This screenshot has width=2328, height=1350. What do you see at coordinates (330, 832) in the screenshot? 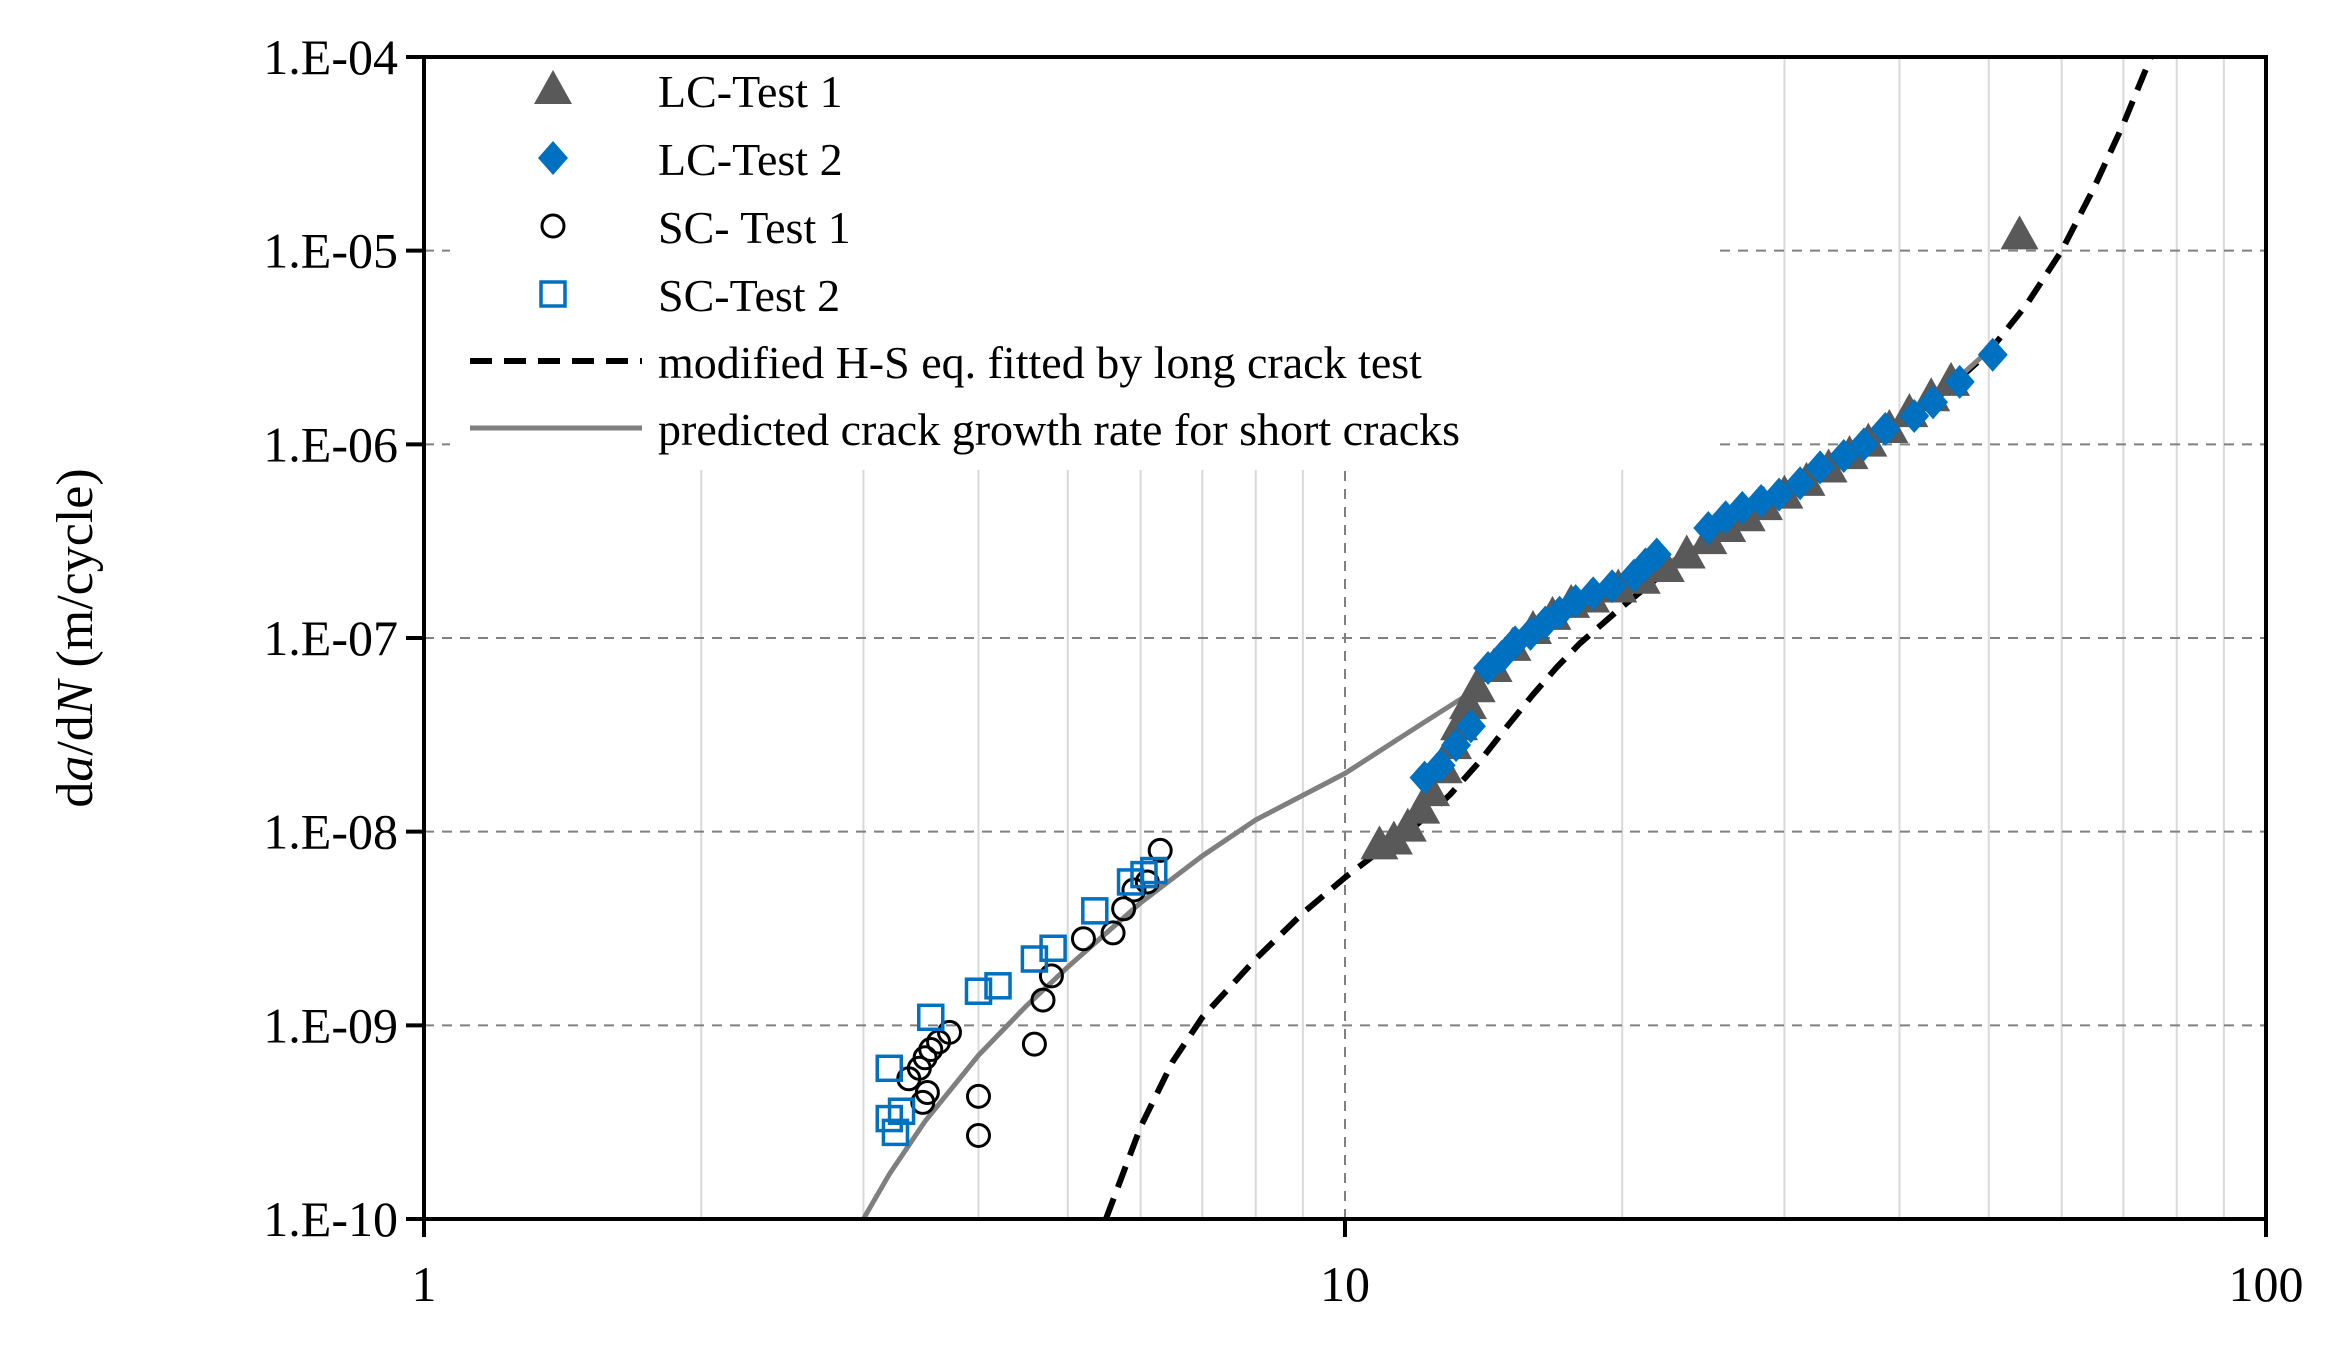
I see `y-tick-label: 1.E-08` at bounding box center [330, 832].